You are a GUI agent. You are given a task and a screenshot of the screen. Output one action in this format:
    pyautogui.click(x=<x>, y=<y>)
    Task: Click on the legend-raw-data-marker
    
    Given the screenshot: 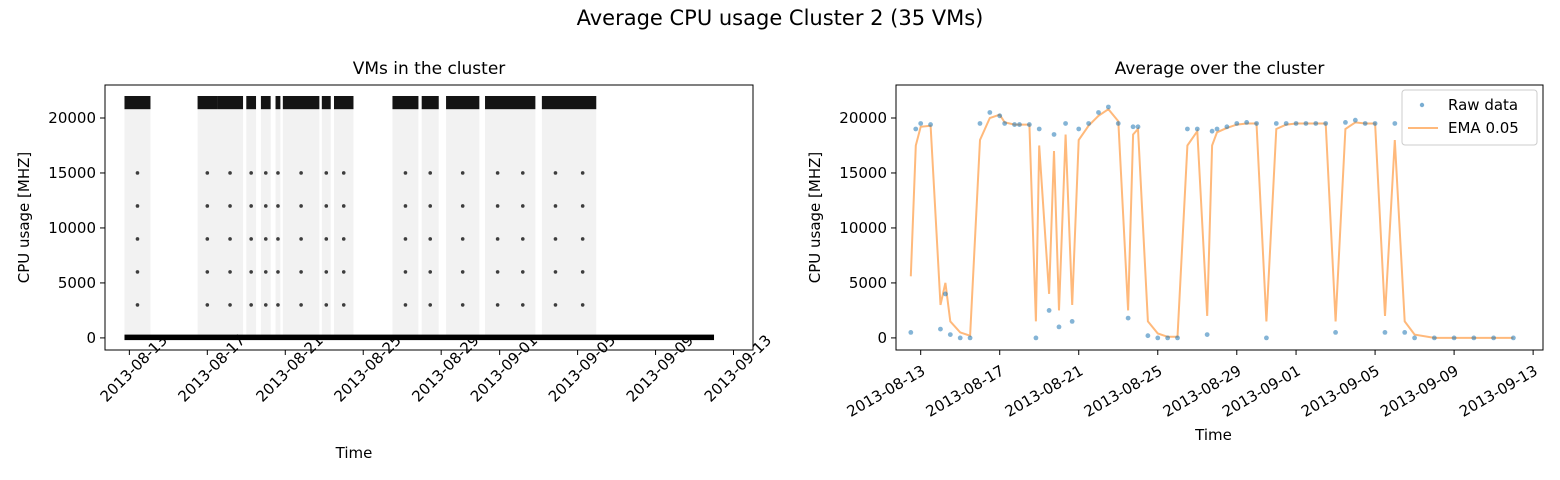 What is the action you would take?
    pyautogui.click(x=1422, y=105)
    